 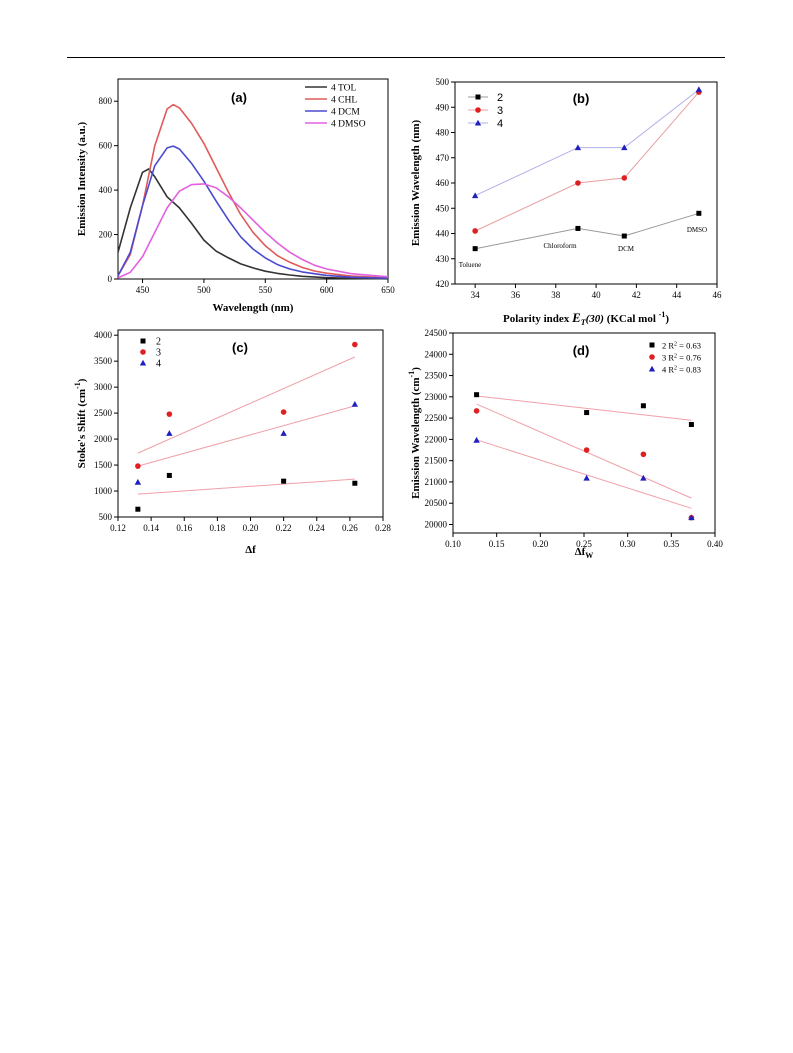 I want to click on y-tick-label: 1000, so click(x=103, y=491).